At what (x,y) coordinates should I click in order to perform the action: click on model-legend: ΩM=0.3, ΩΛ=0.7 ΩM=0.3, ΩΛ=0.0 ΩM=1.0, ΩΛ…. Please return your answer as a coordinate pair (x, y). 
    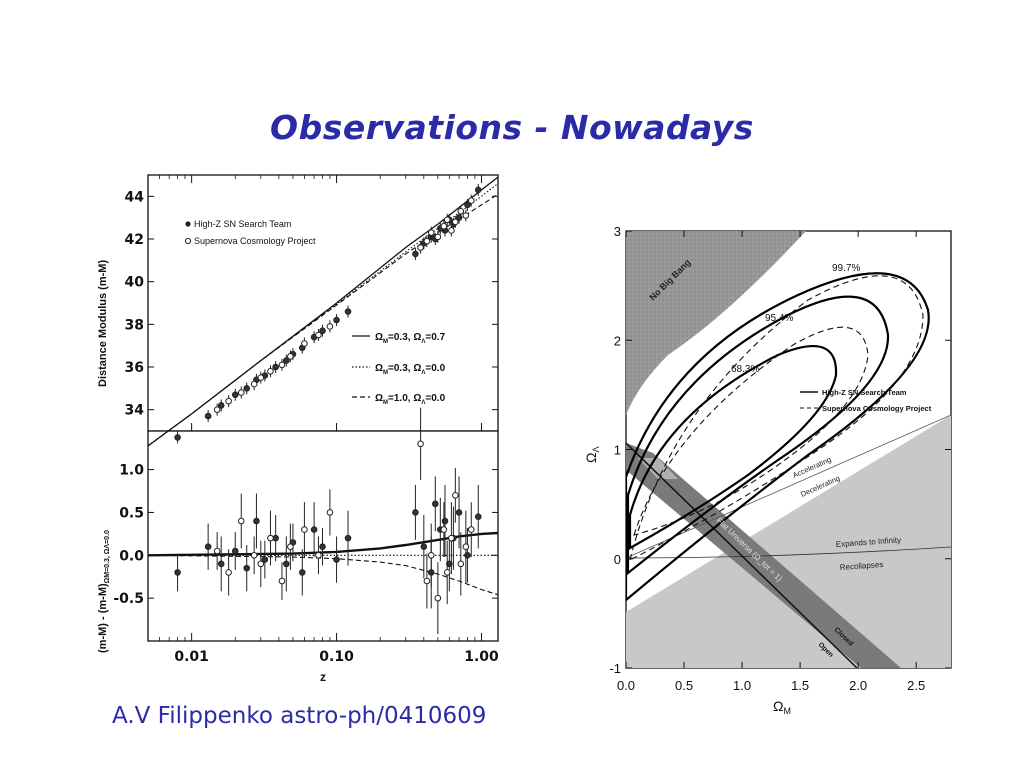
    Looking at the image, I should click on (399, 369).